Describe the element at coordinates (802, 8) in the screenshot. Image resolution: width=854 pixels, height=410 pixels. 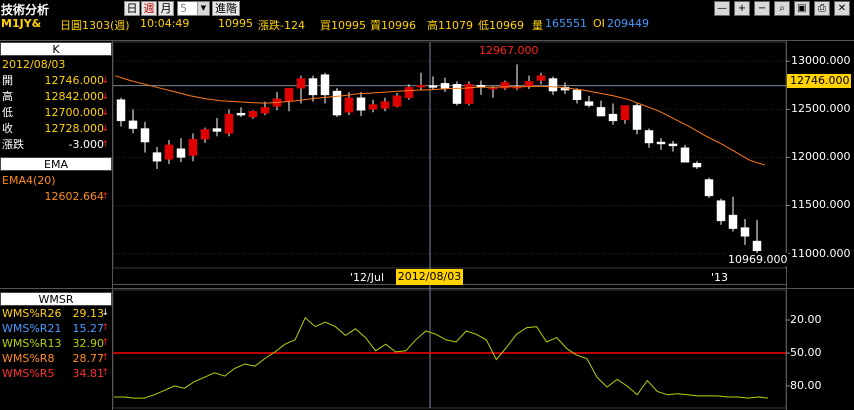
I see `save-icon: ▣` at that location.